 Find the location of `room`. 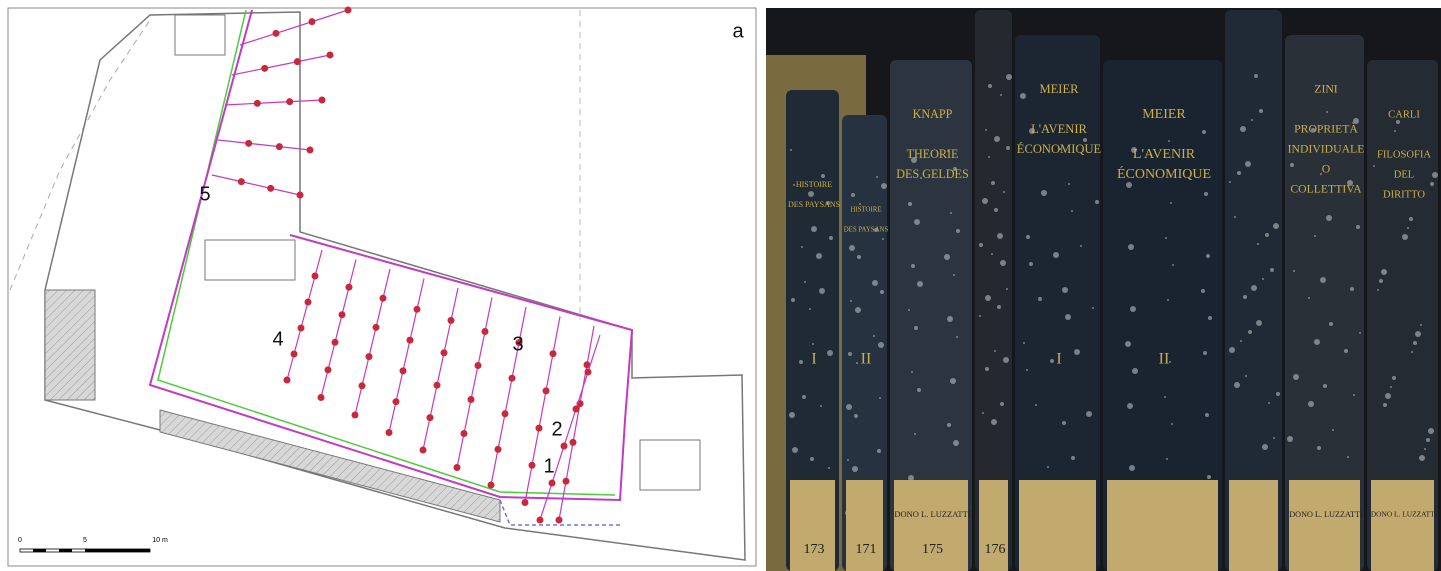

room is located at coordinates (670, 465).